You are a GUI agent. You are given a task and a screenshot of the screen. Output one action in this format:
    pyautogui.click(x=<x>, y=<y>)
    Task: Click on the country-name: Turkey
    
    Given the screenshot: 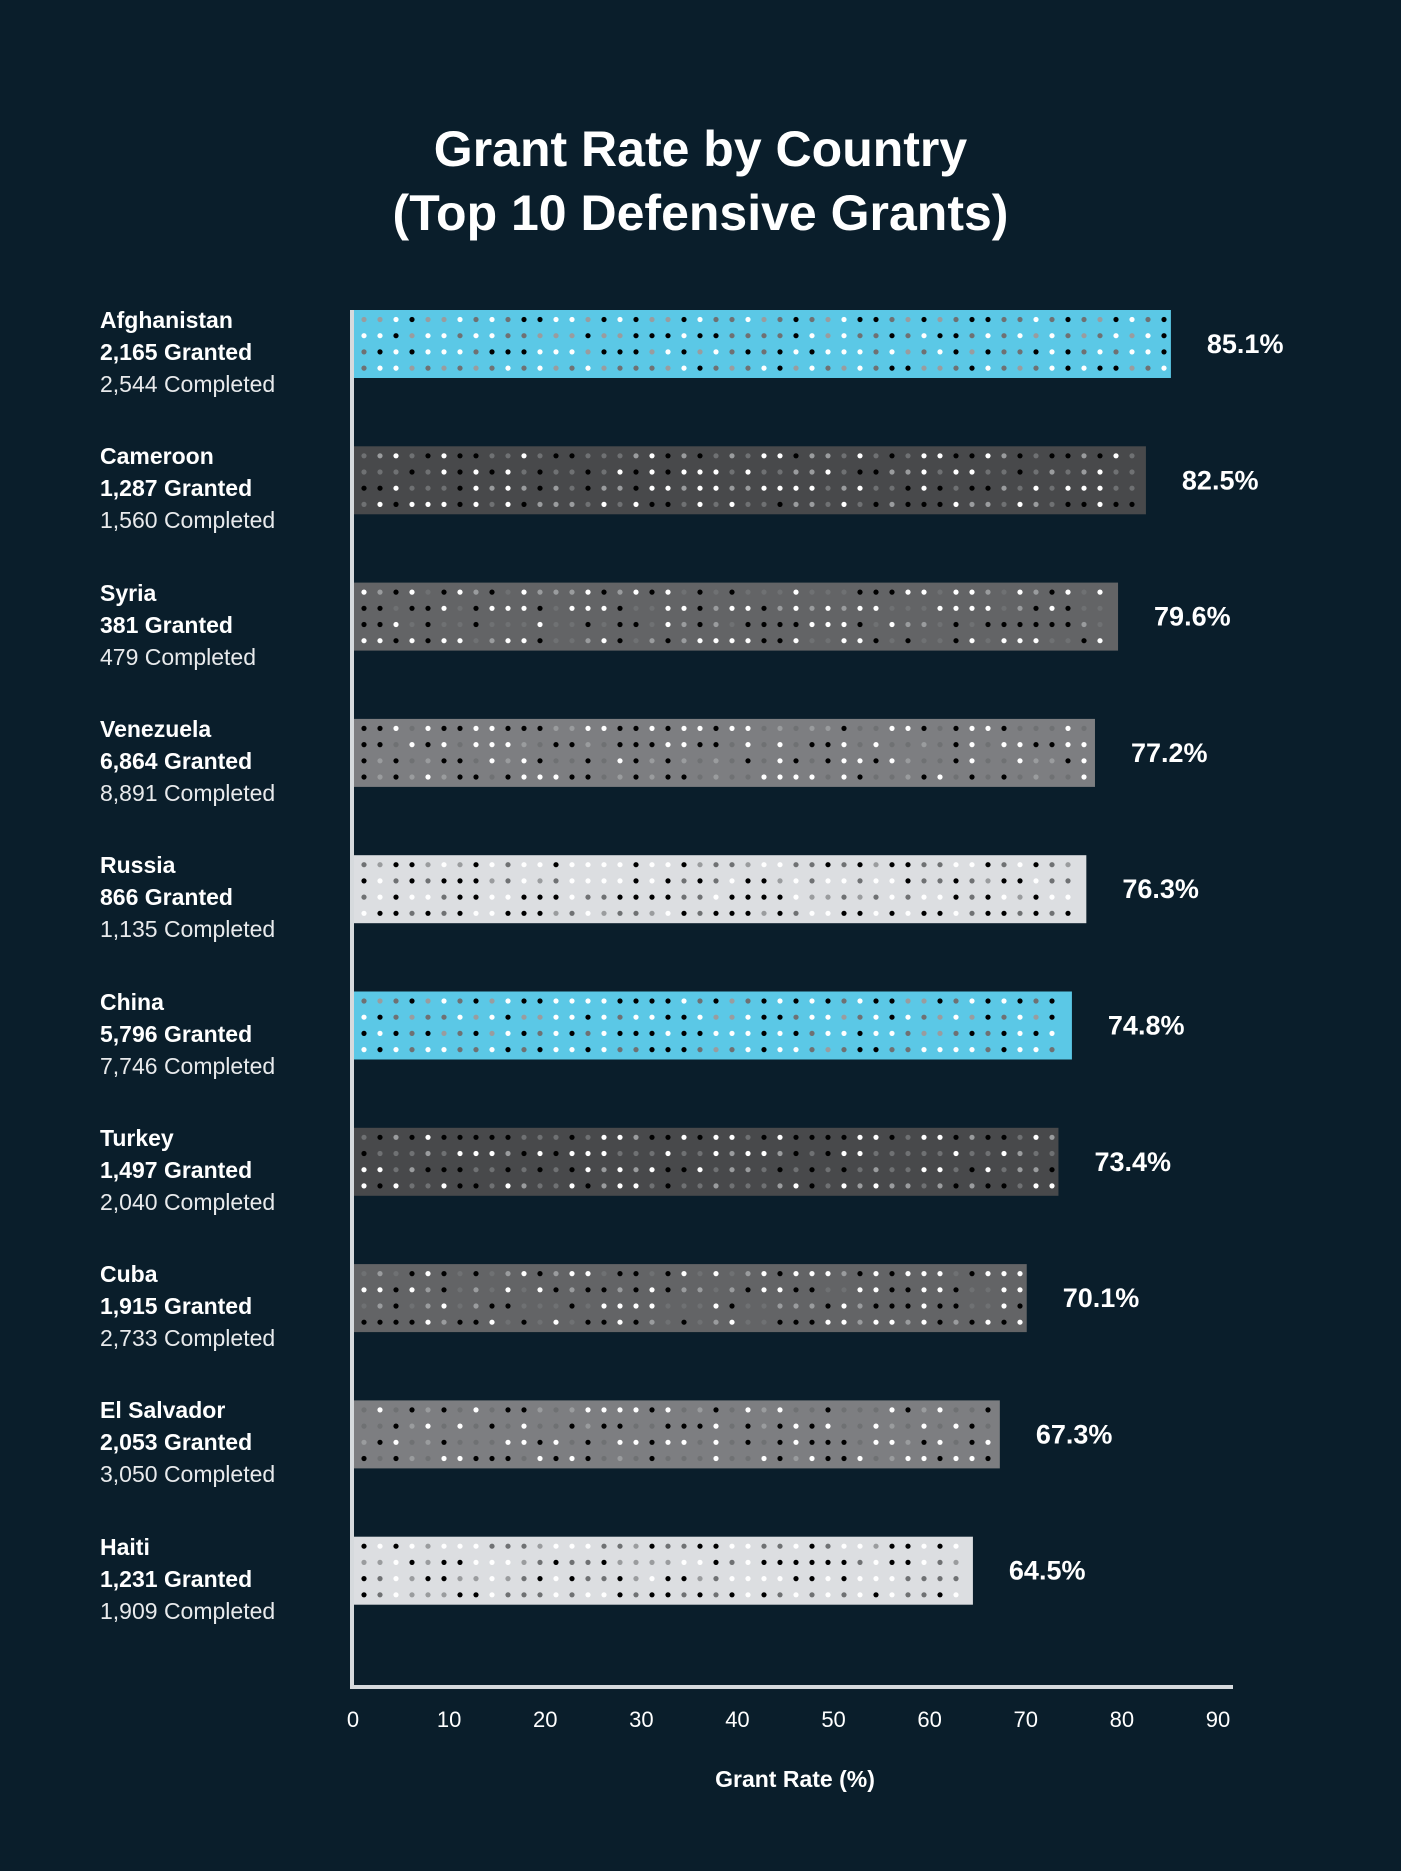 What is the action you would take?
    pyautogui.click(x=137, y=1137)
    